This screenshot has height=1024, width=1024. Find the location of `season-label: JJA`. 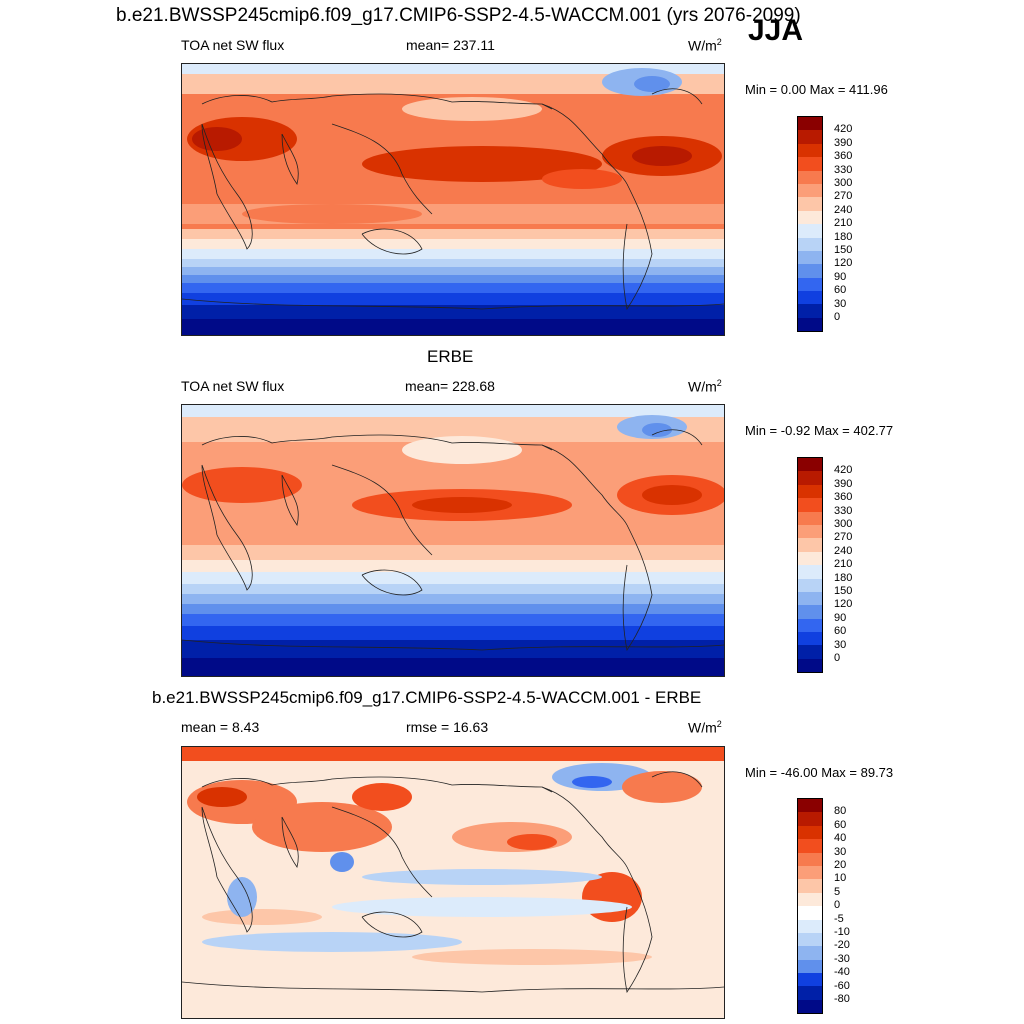

season-label: JJA is located at coordinates (776, 30).